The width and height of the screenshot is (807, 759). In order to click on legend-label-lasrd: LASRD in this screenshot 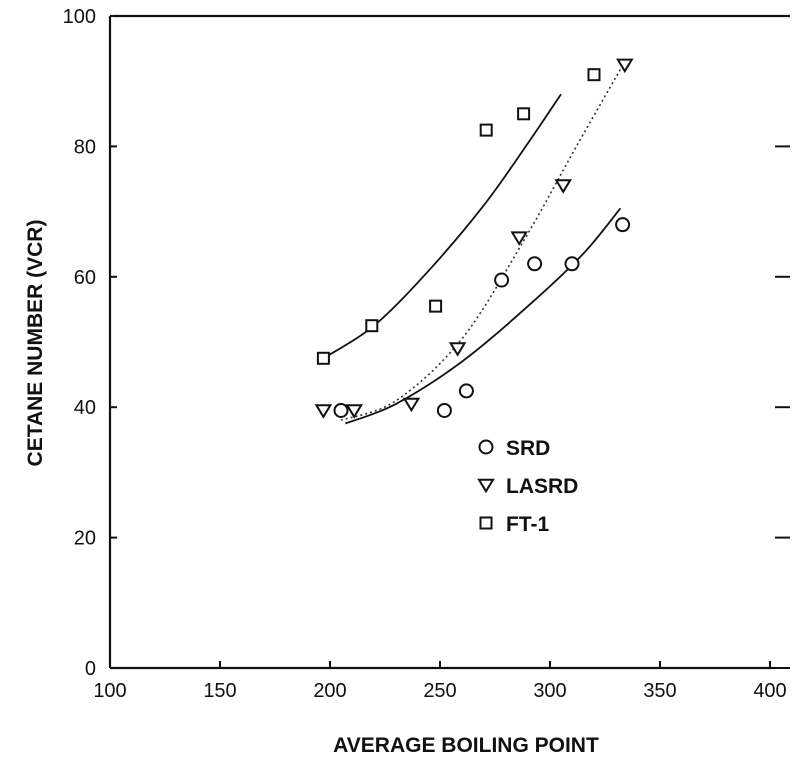, I will do `click(542, 486)`.